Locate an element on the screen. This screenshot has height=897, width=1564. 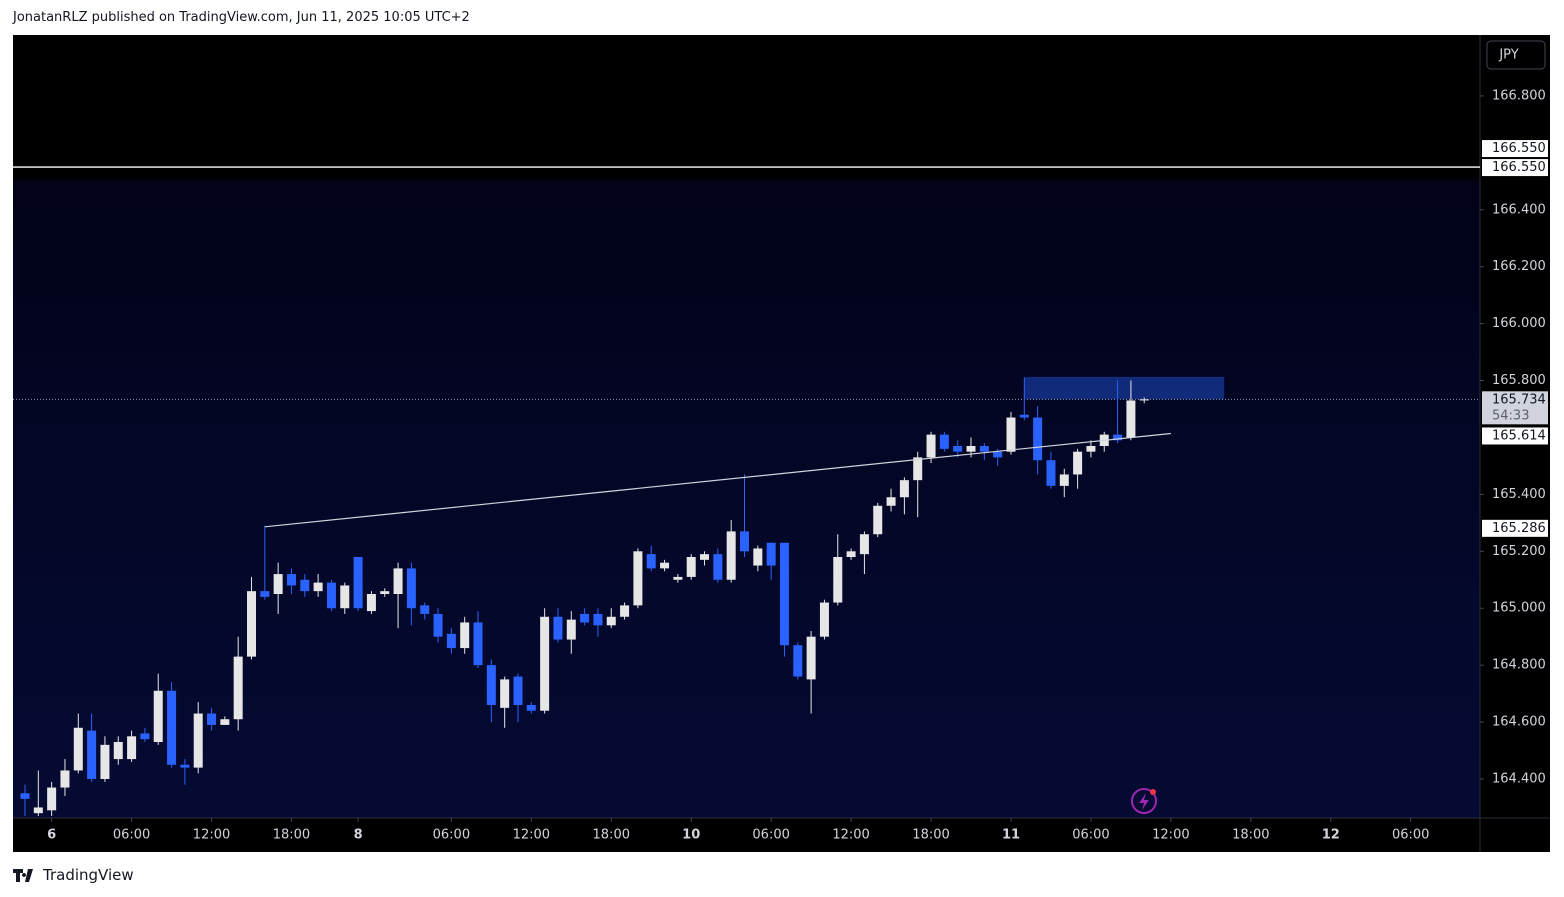
x-tick-label: 10 is located at coordinates (691, 835).